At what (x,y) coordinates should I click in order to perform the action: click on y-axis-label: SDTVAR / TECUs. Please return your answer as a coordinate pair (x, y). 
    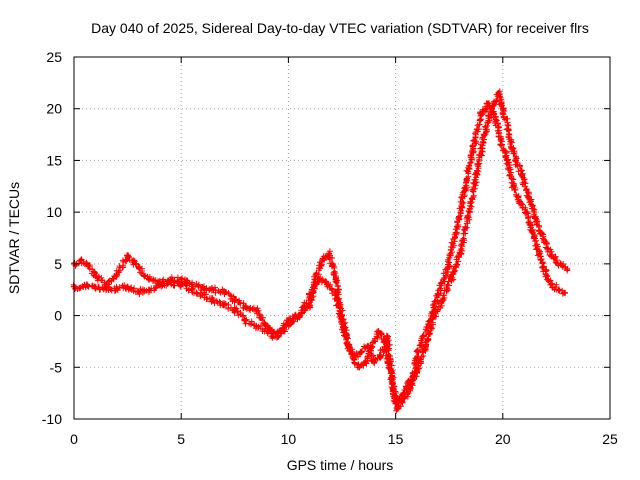
    Looking at the image, I should click on (14, 238).